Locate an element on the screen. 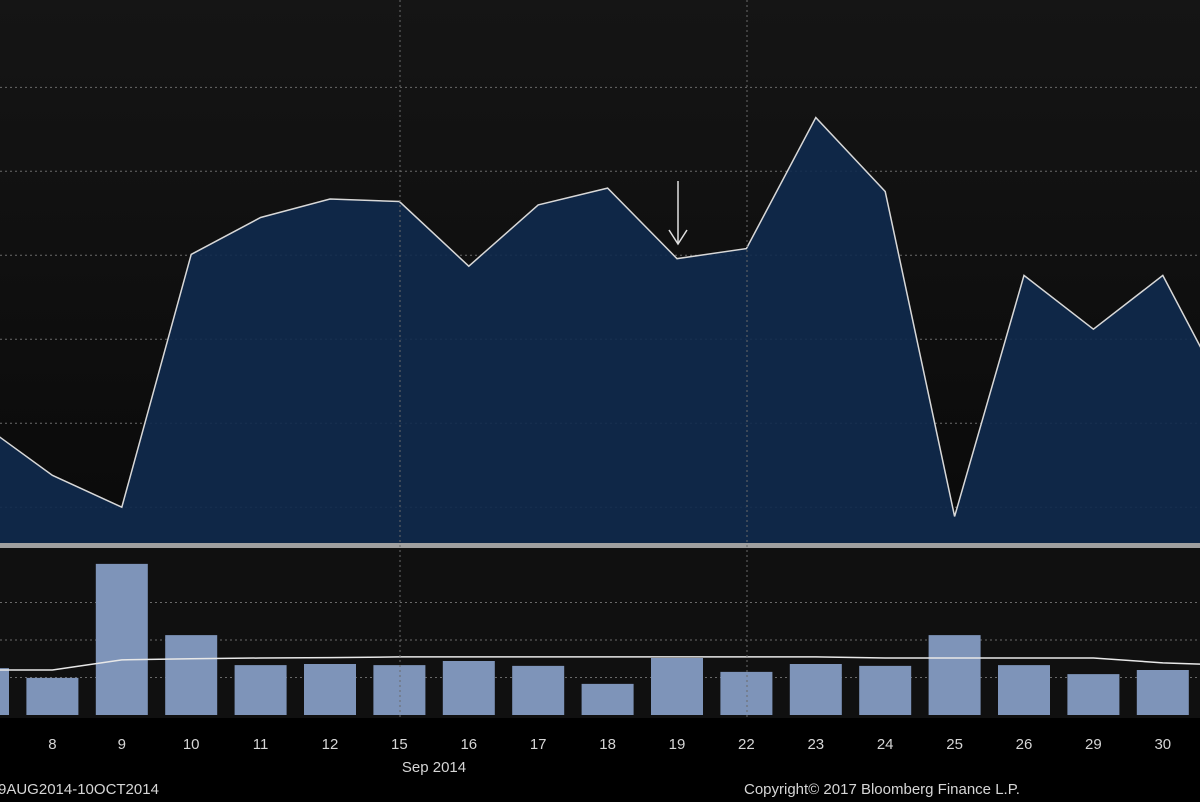 Image resolution: width=1200 pixels, height=802 pixels. moving-average is located at coordinates (600, 663).